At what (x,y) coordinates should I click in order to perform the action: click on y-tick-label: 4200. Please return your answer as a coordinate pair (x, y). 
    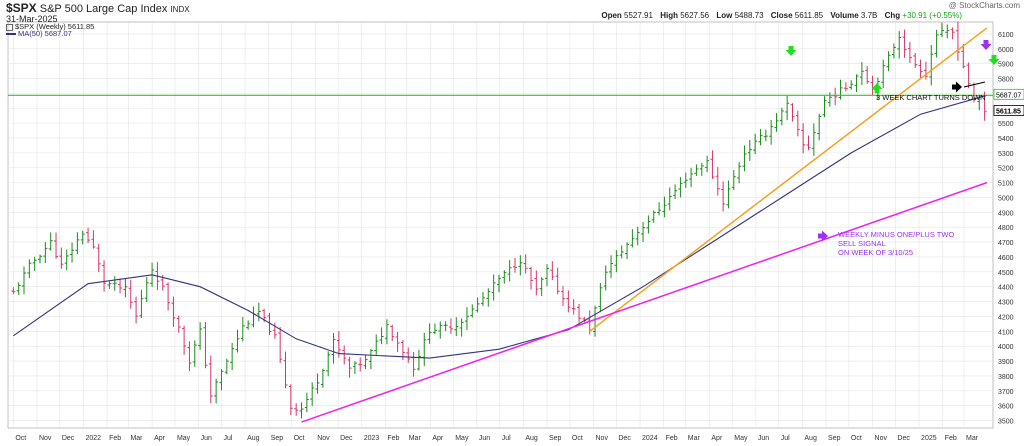
    Looking at the image, I should click on (1006, 317).